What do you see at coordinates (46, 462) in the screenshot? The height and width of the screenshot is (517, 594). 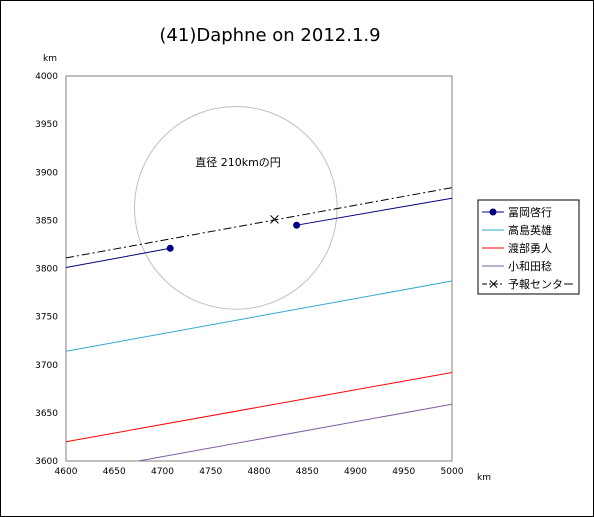 I see `y-tick-label: 3600` at bounding box center [46, 462].